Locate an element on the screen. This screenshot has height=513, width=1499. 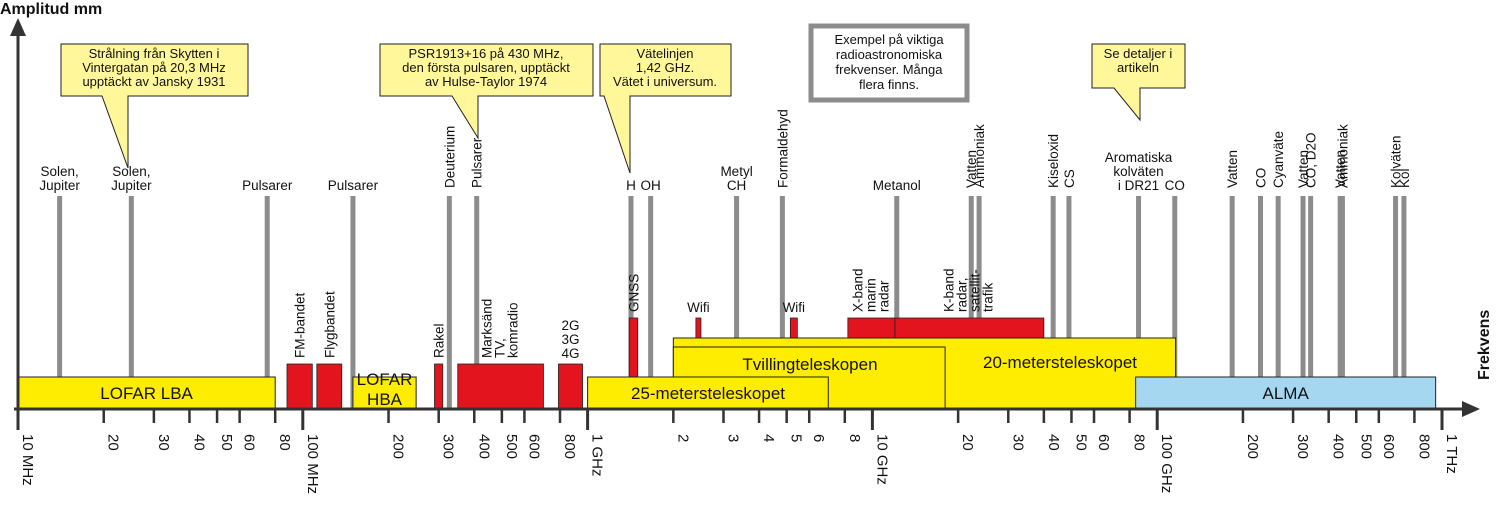
x-tick-label: 1 GHz is located at coordinates (597, 455).